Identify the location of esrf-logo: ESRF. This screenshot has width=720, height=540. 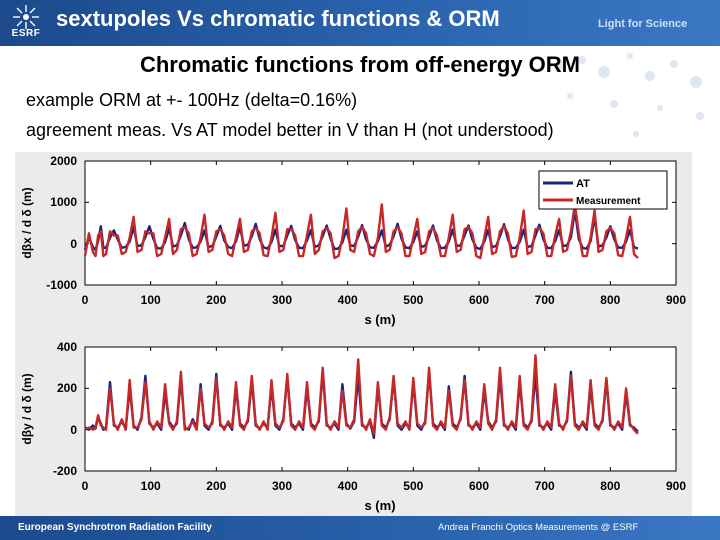
(26, 23).